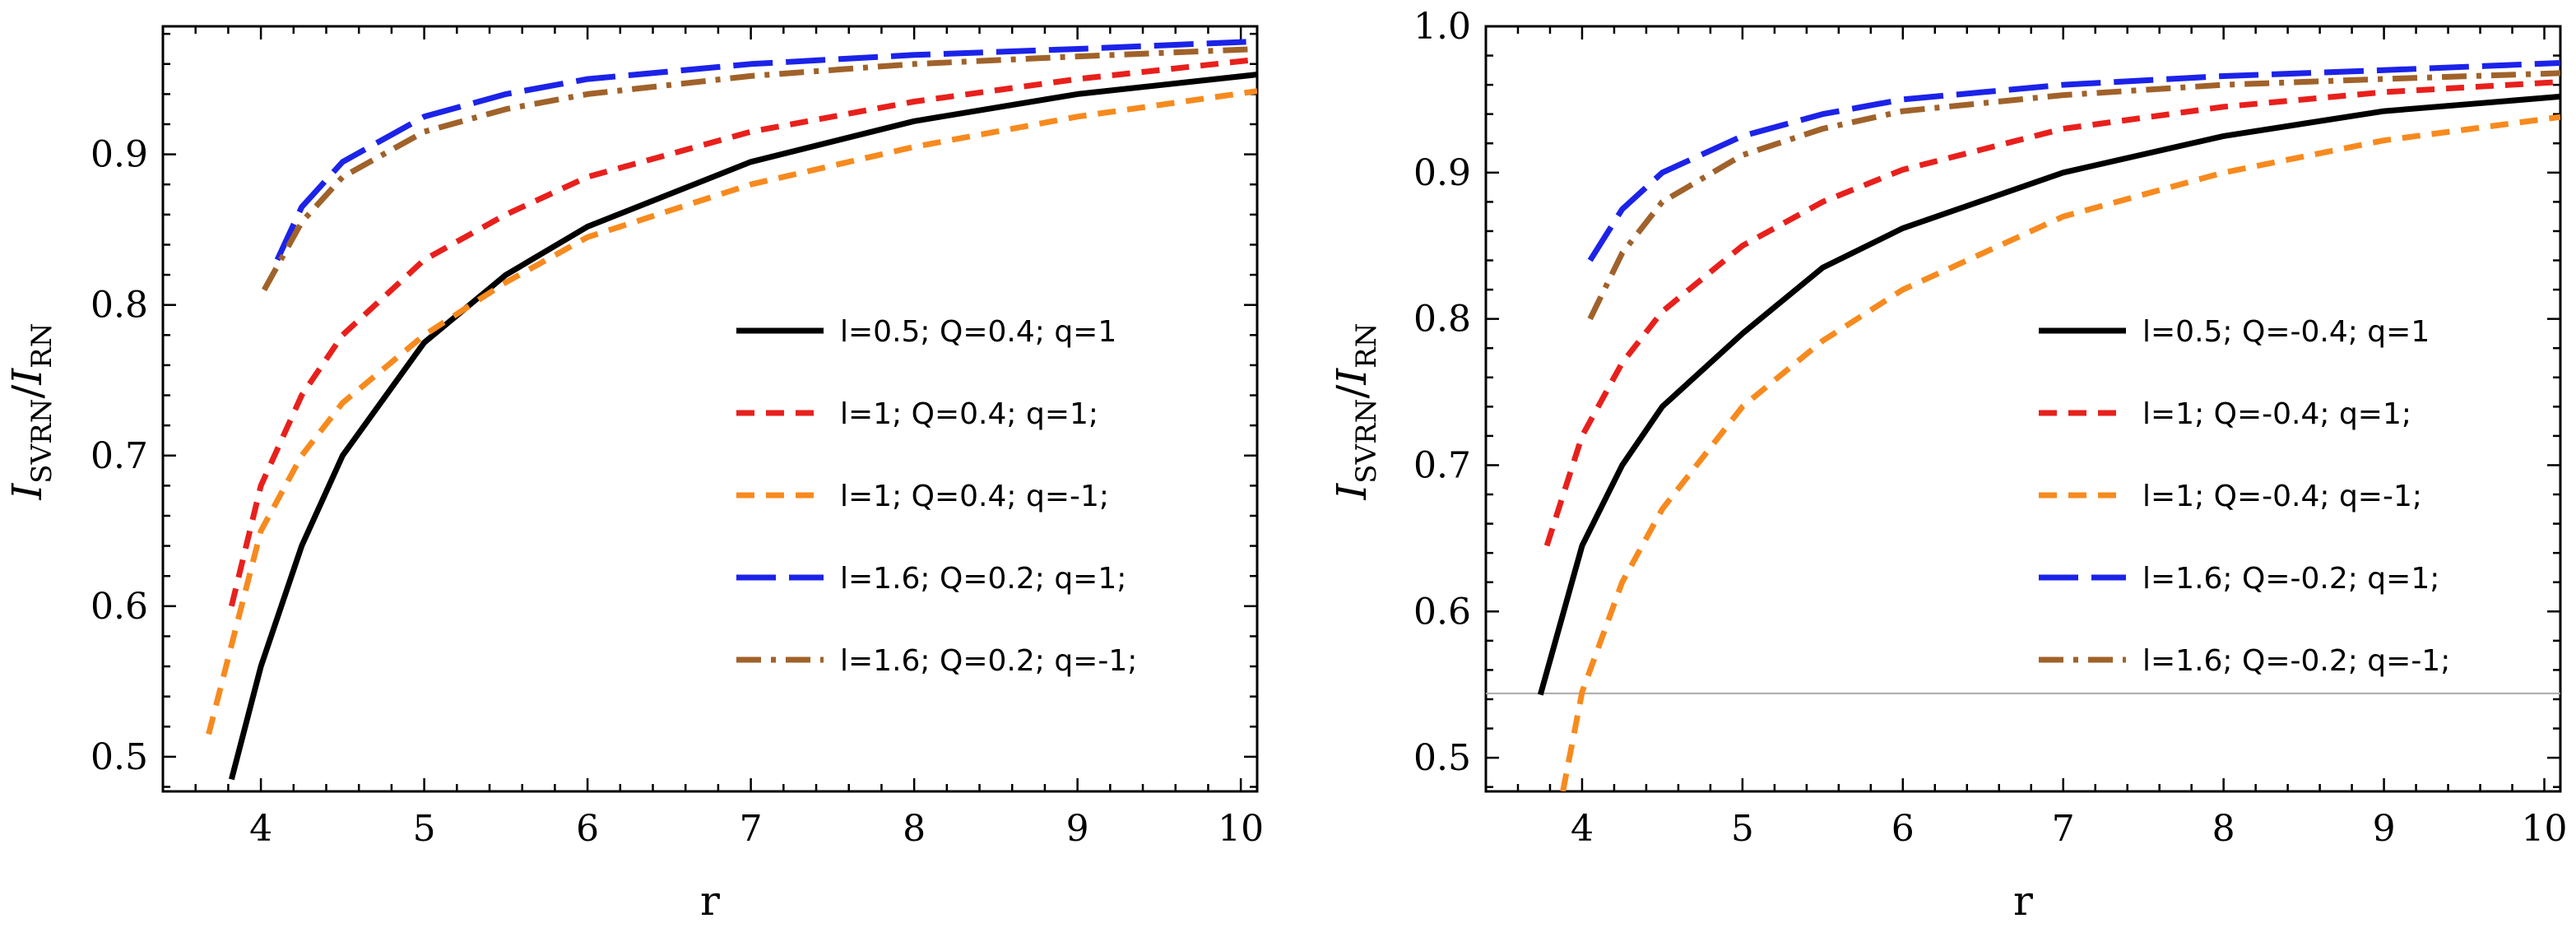  What do you see at coordinates (969, 414) in the screenshot?
I see `legend-label: l=1; Q=0.4; q=1;` at bounding box center [969, 414].